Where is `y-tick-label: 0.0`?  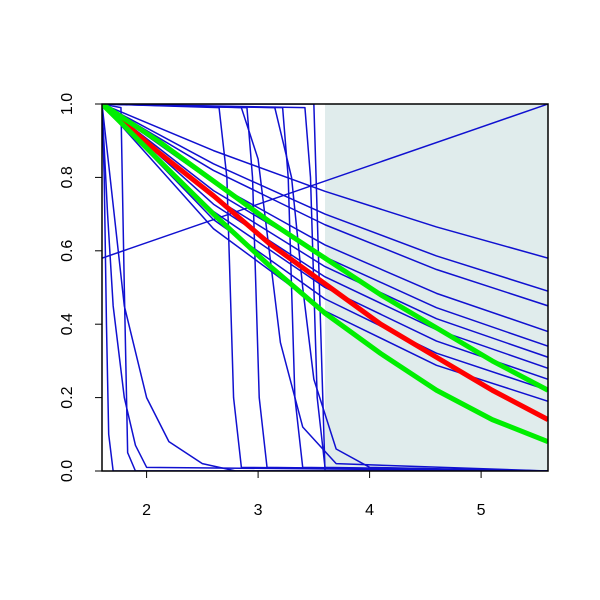
y-tick-label: 0.0 is located at coordinates (67, 471).